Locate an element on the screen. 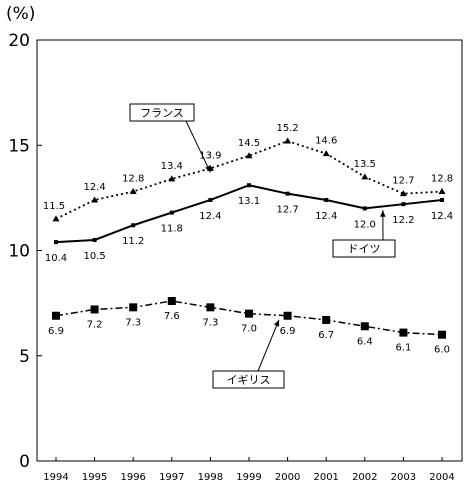 This screenshot has height=492, width=469. x-tick-label: 1997 is located at coordinates (171, 477).